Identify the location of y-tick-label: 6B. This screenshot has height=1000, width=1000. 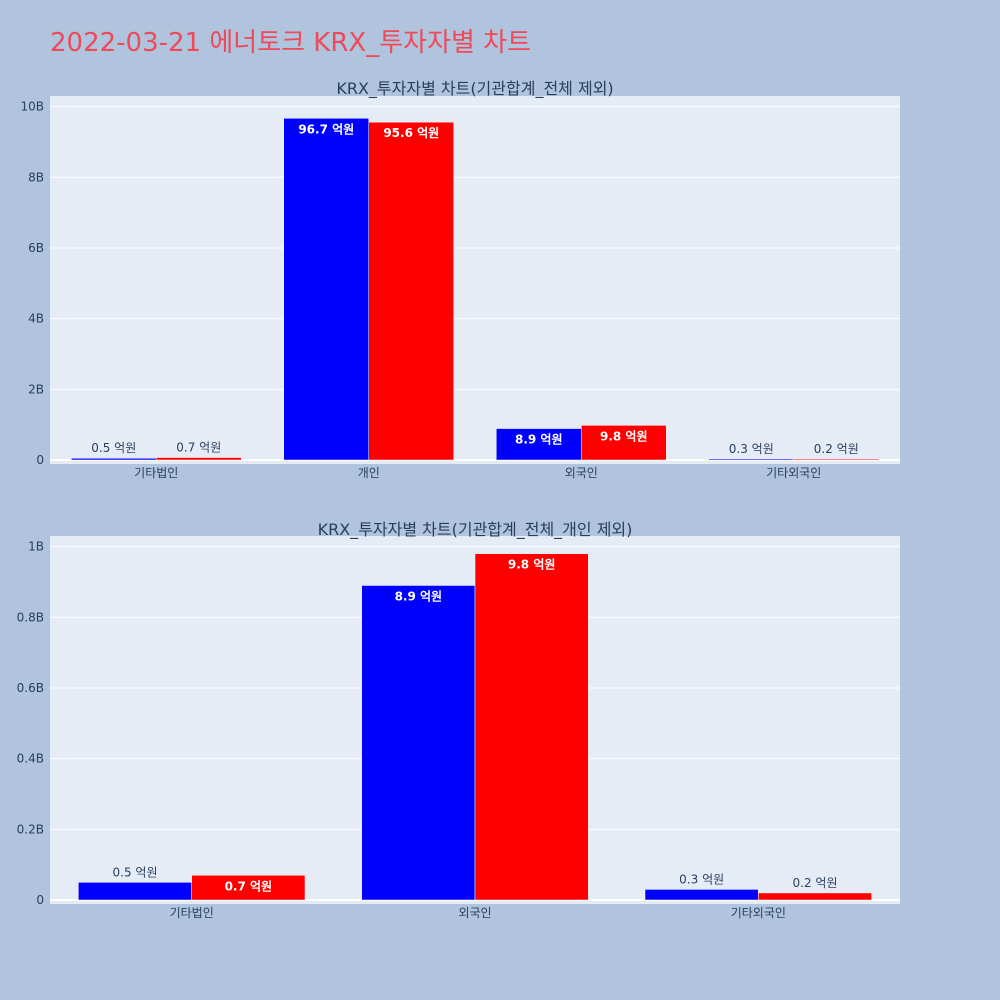
(36, 248).